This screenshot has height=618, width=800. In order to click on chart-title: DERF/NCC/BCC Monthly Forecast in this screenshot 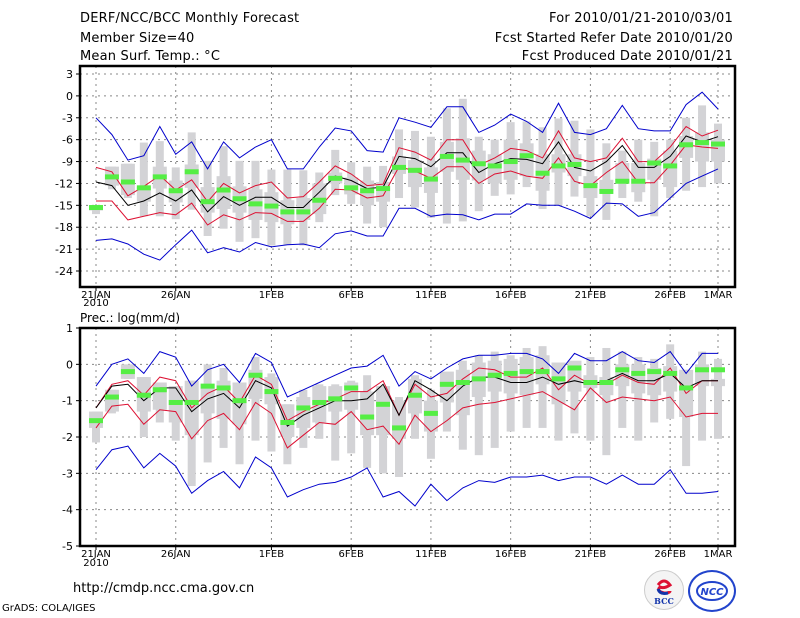, I will do `click(190, 18)`.